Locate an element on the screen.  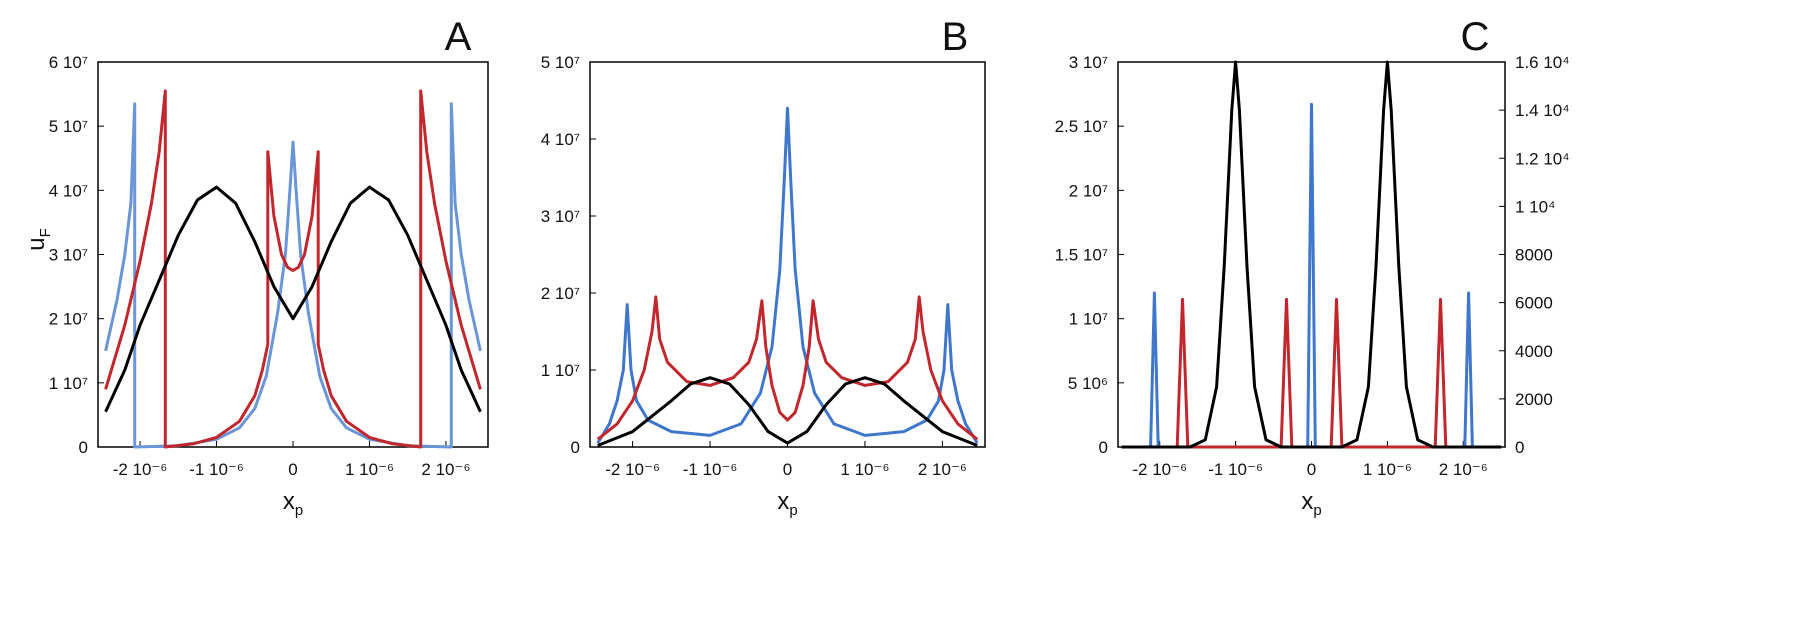
y-tick-label: 2.5 10⁷ is located at coordinates (1081, 126).